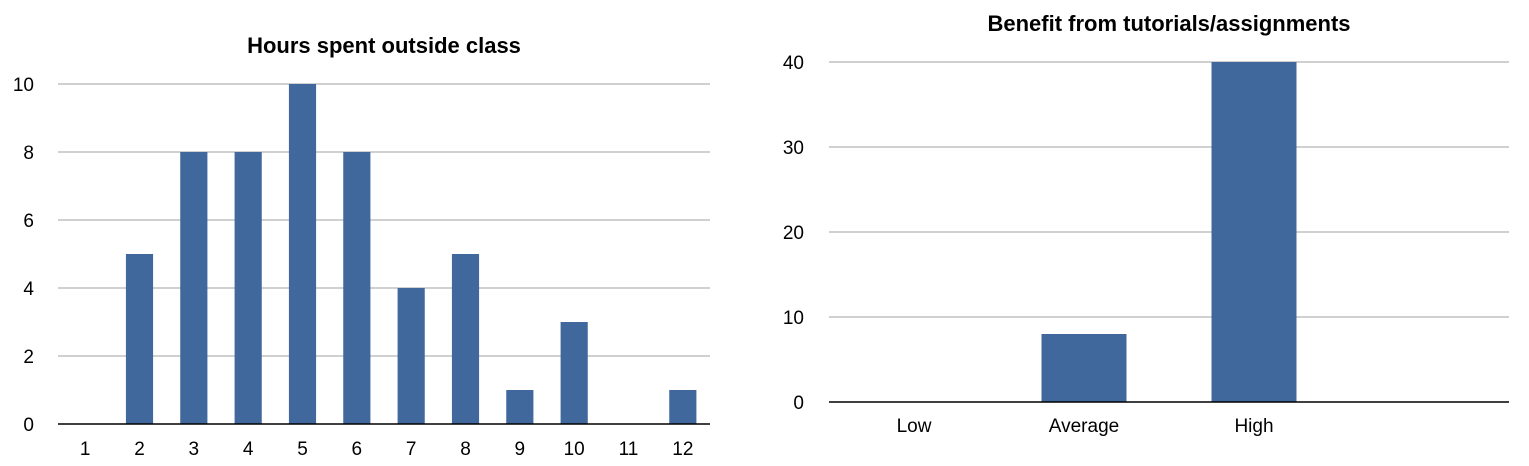 This screenshot has height=466, width=1529. I want to click on benefit-y-tick-label: 30, so click(793, 148).